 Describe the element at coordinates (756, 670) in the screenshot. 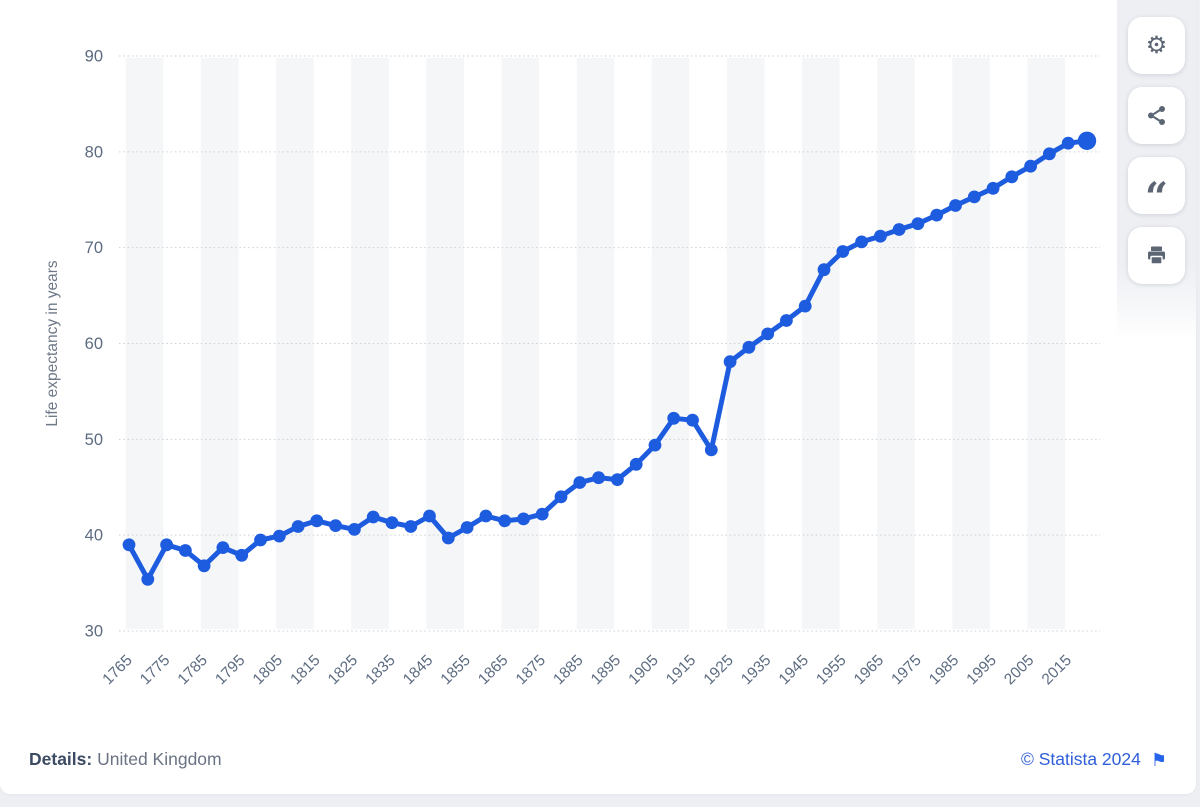

I see `x-tick-label: 1935` at that location.